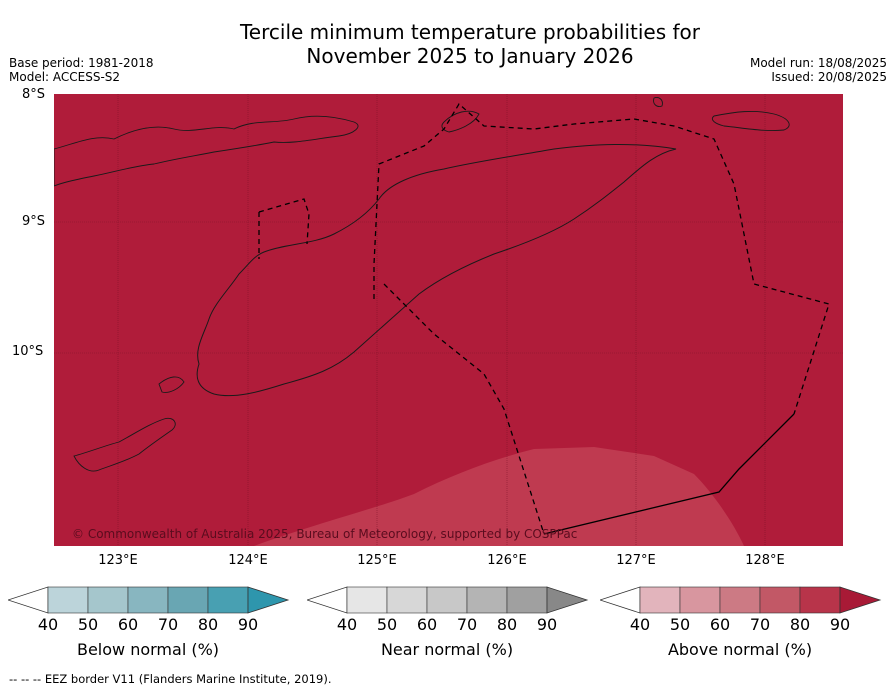 The image size is (896, 690). Describe the element at coordinates (829, 77) in the screenshot. I see `issued-date: Issued: 20/08/2025` at that location.